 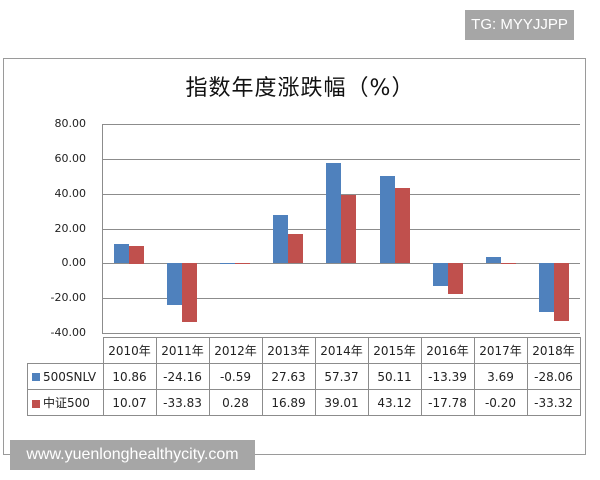 What do you see at coordinates (553, 402) in the screenshot?
I see `table-cell: -33.32` at bounding box center [553, 402].